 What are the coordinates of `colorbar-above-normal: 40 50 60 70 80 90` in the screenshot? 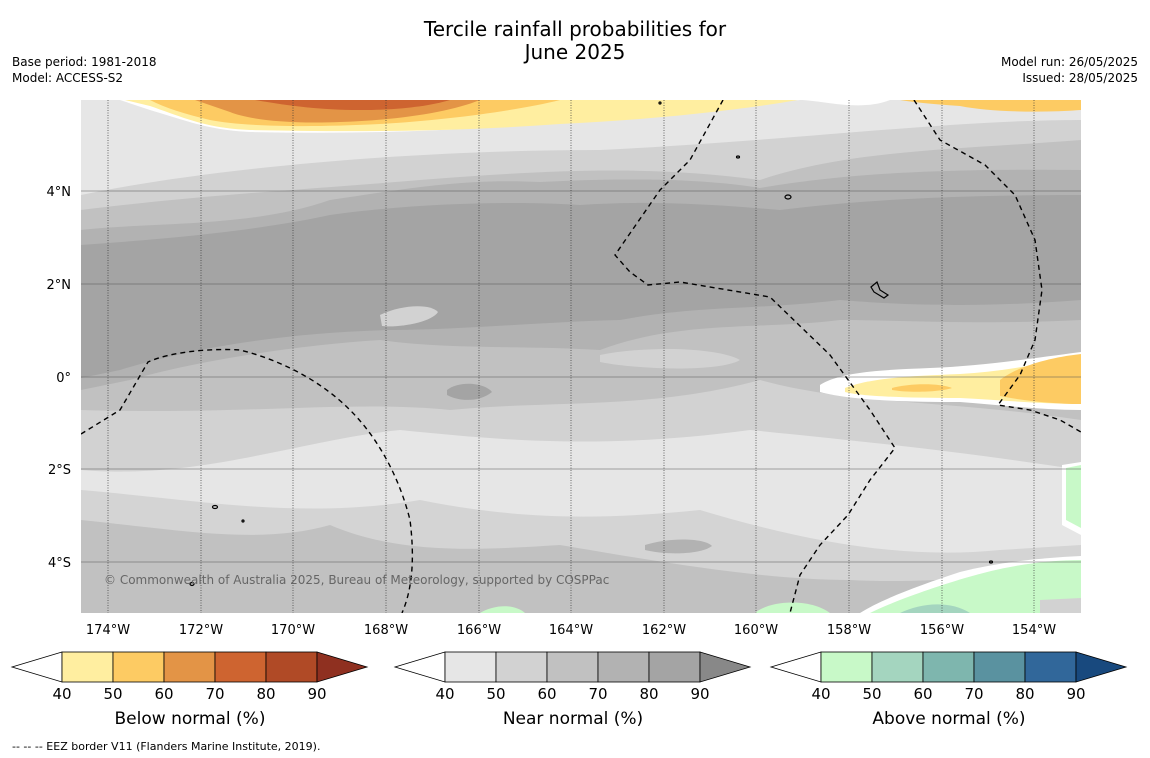 It's located at (948, 677).